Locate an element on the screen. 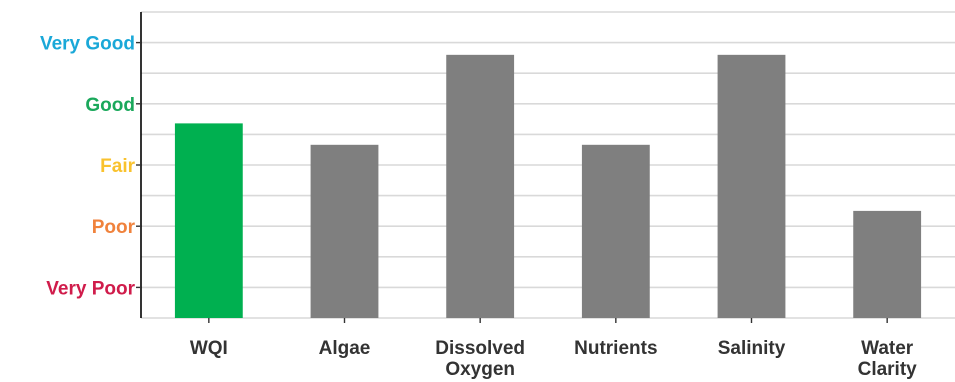 The width and height of the screenshot is (955, 382). x-tick-label-line: Dissolved is located at coordinates (480, 348).